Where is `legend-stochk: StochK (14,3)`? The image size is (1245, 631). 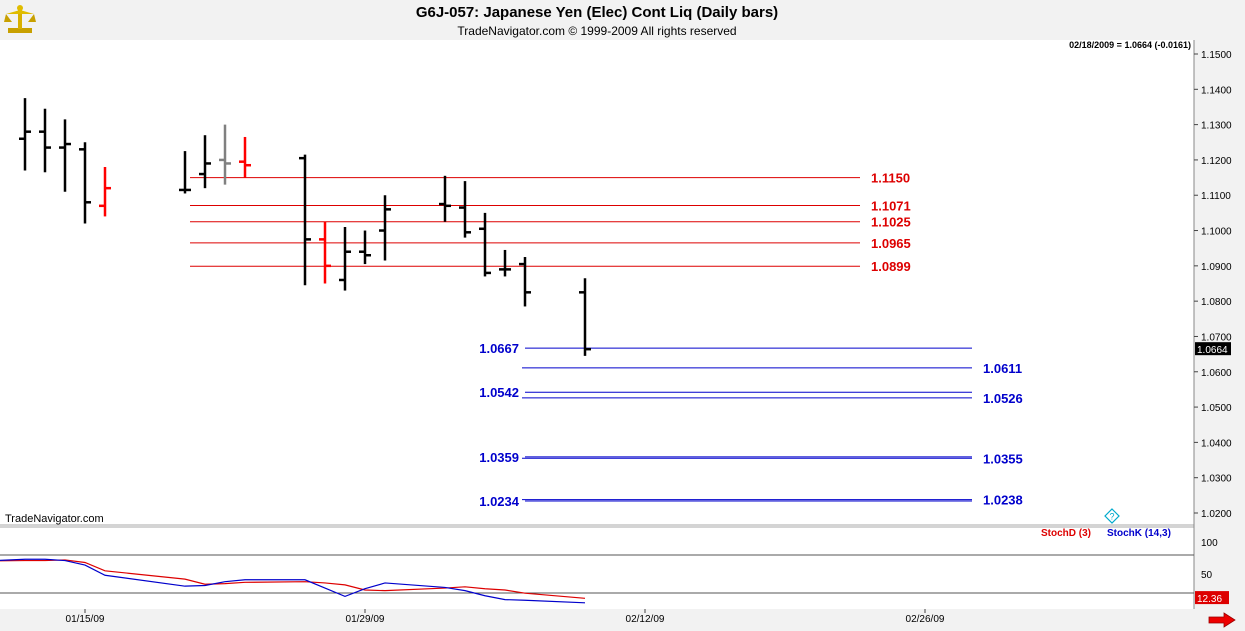 legend-stochk: StochK (14,3) is located at coordinates (1139, 533).